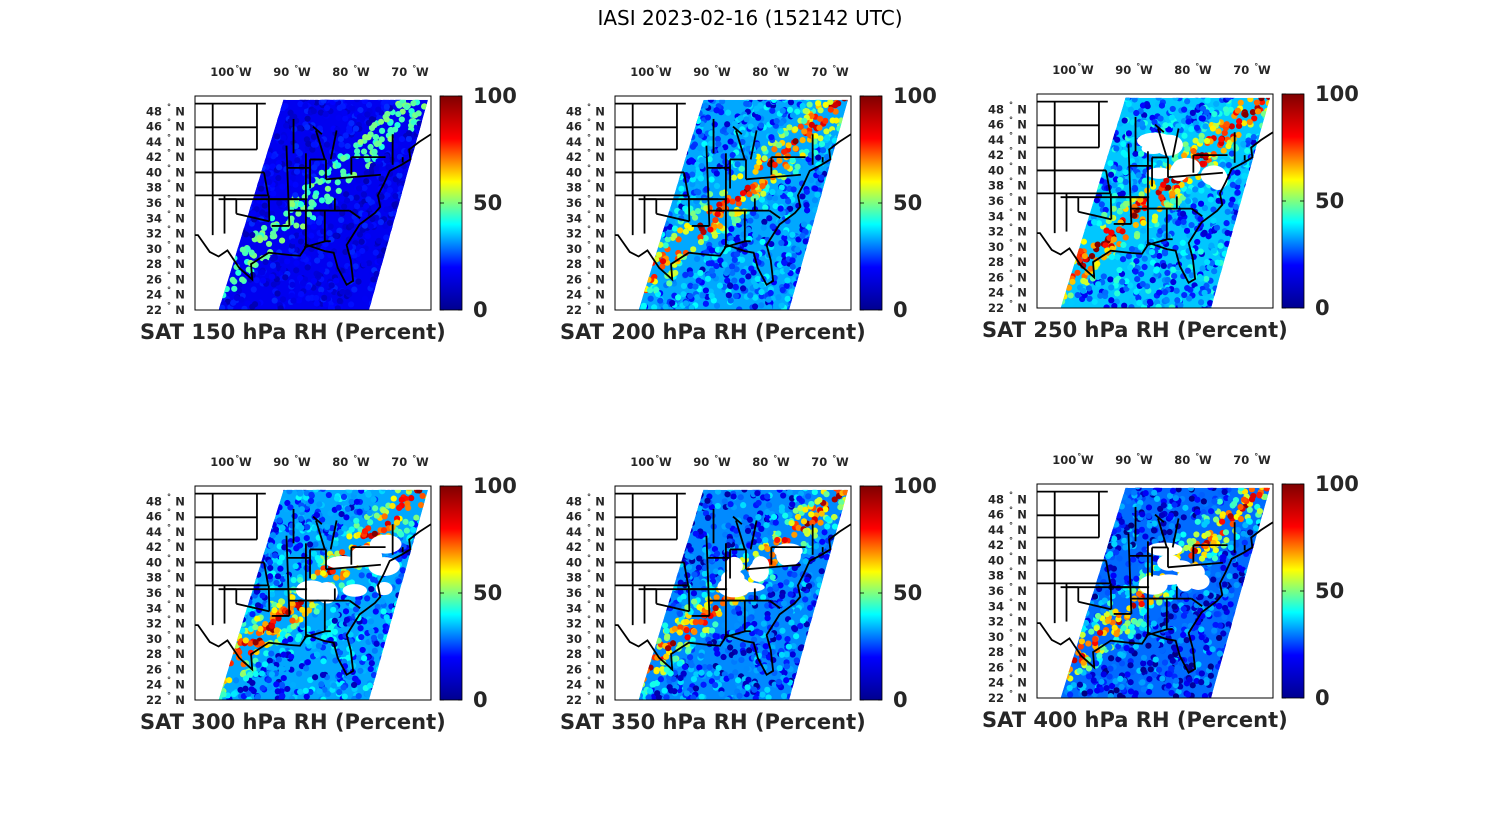 Image resolution: width=1500 pixels, height=825 pixels. Describe the element at coordinates (915, 96) in the screenshot. I see `colorbar-tick-label: 100` at that location.